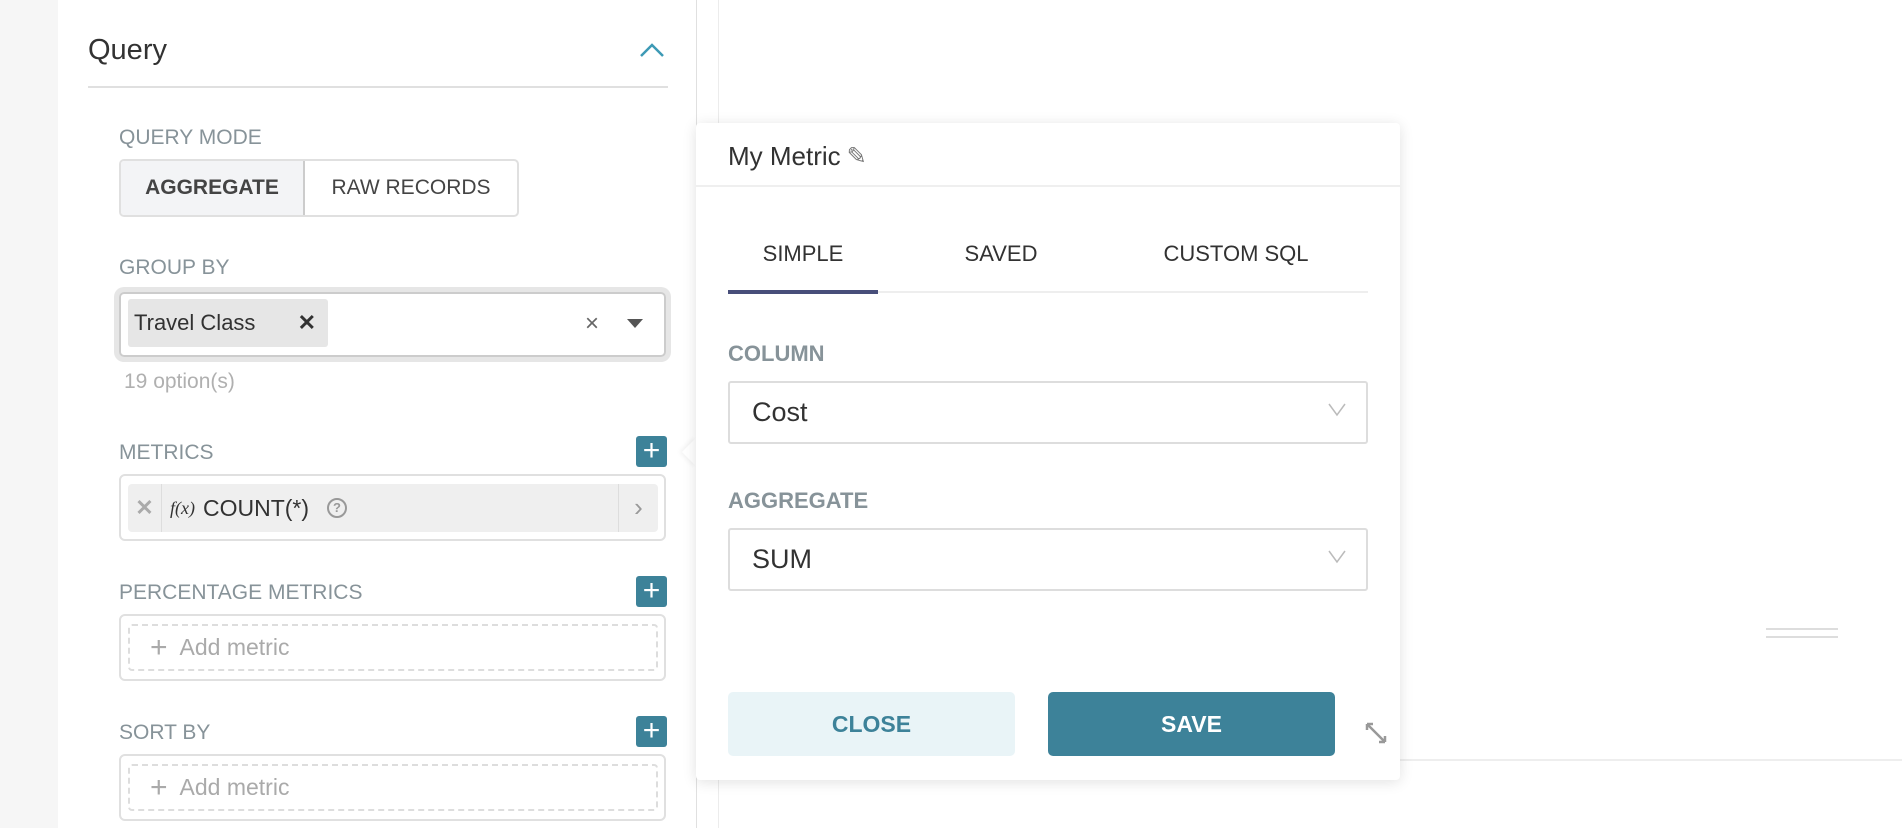 This screenshot has height=828, width=1902. Describe the element at coordinates (179, 381) in the screenshot. I see `options-count: 19 option(s)` at that location.